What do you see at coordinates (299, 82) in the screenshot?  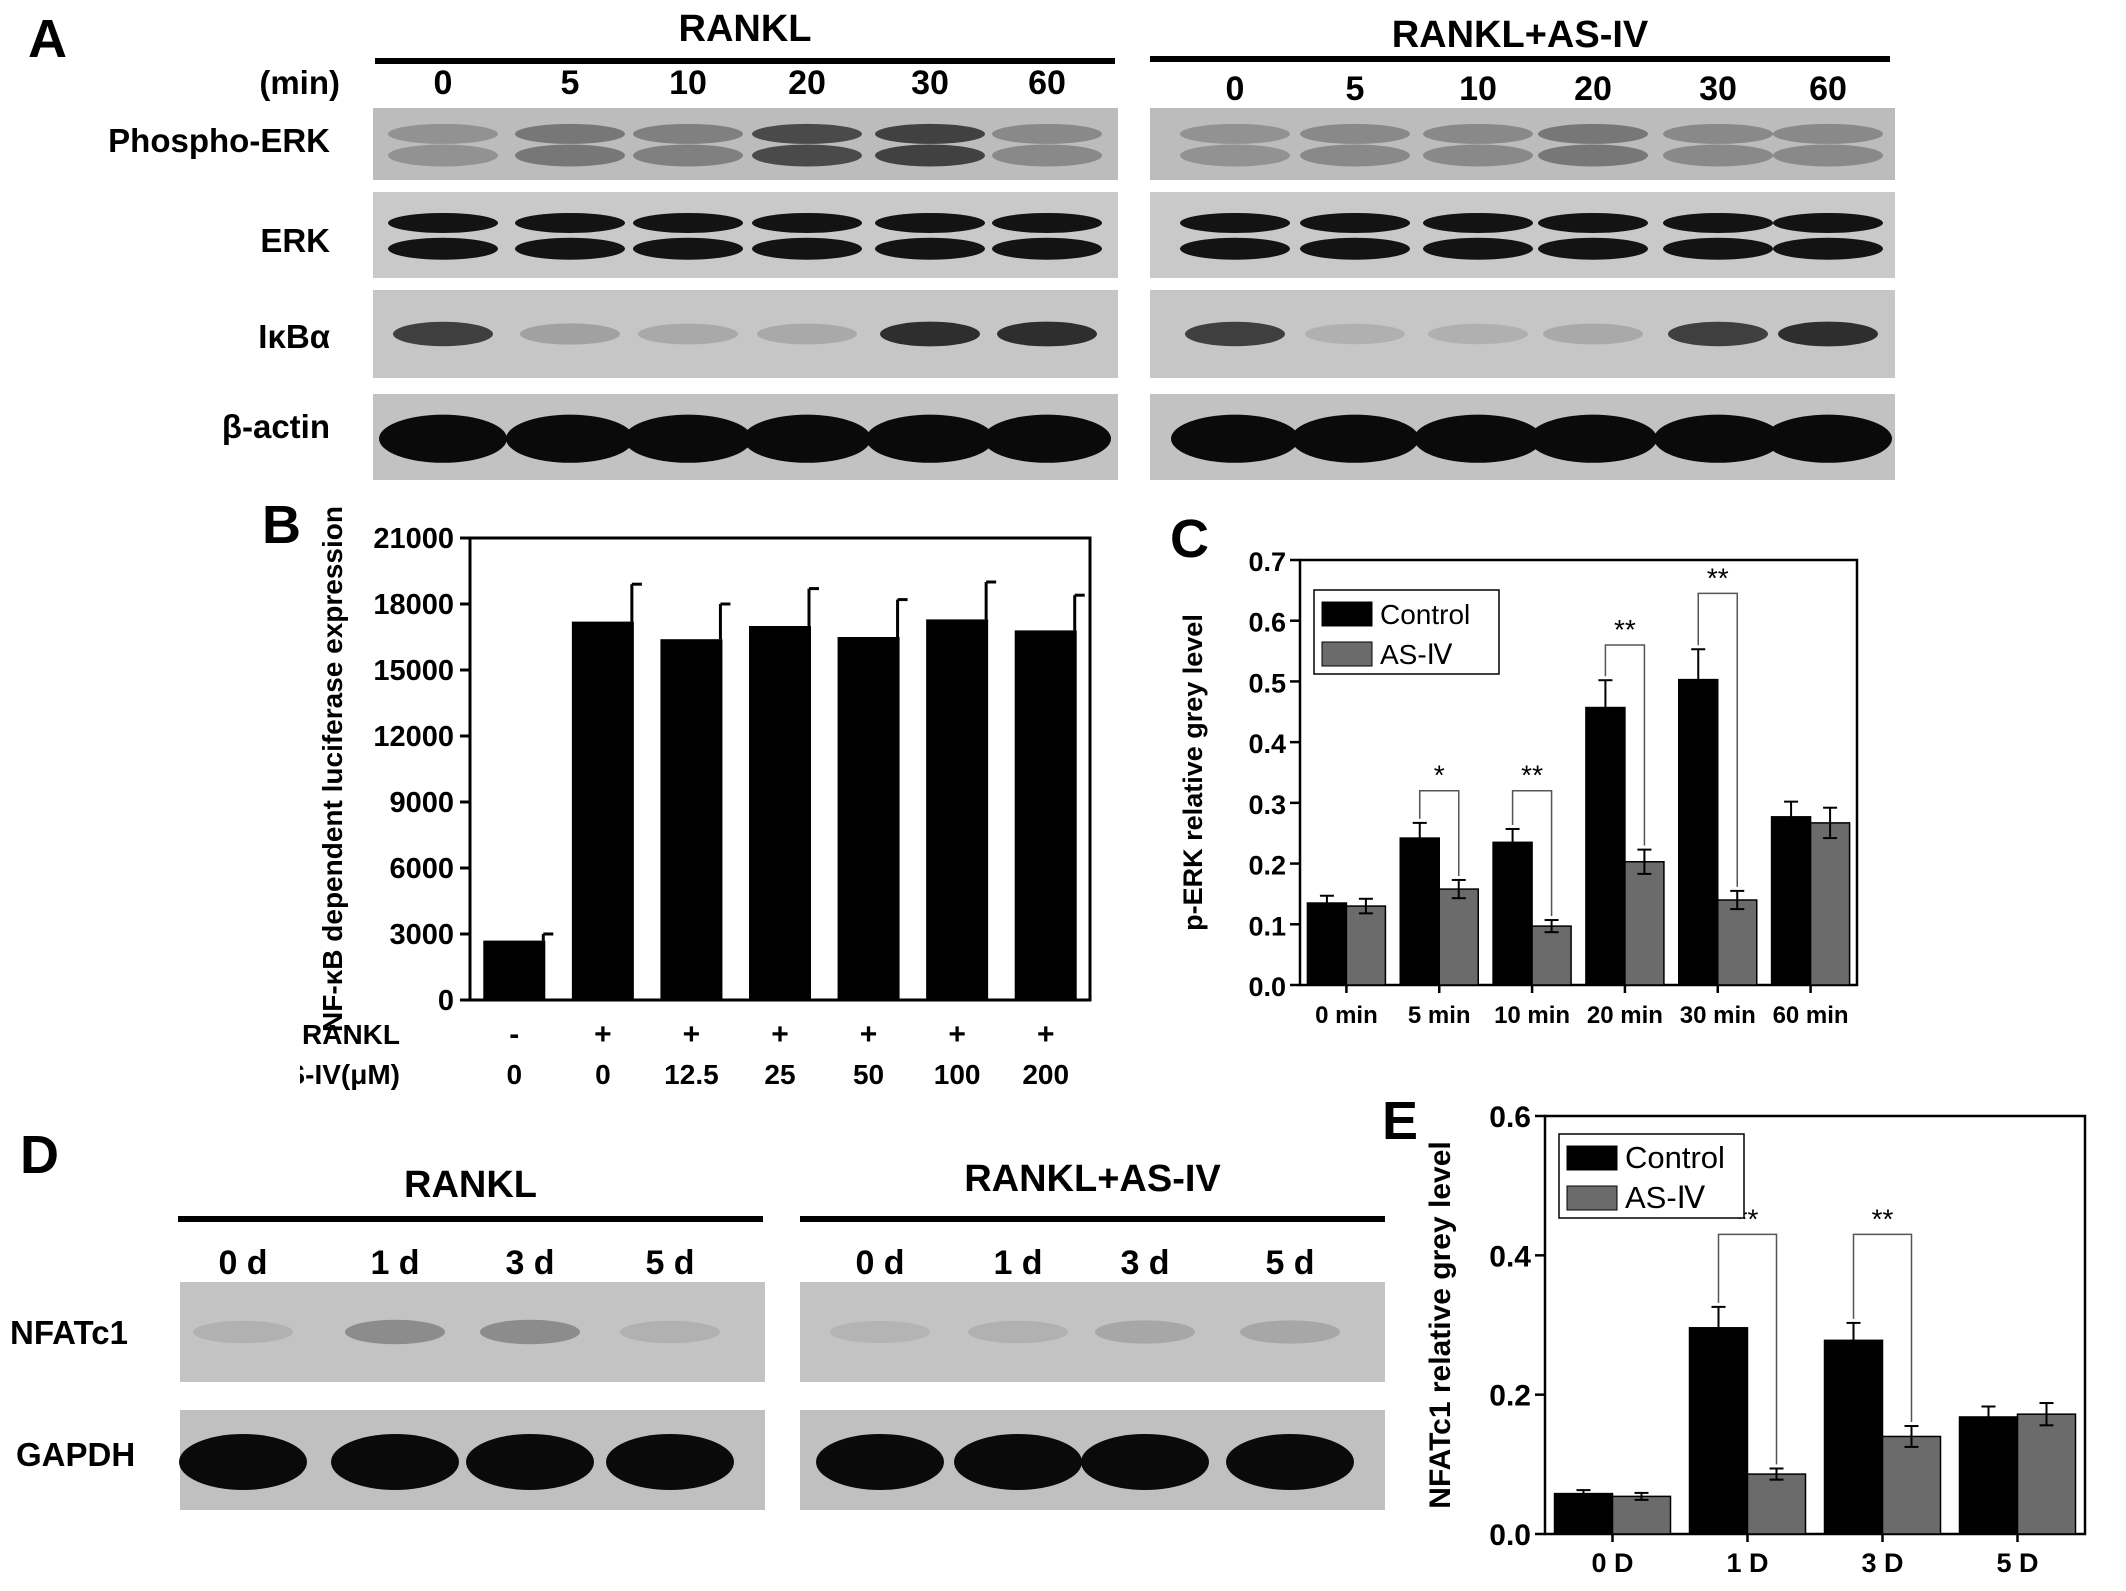 I see `panel-a-min-label: (min)` at bounding box center [299, 82].